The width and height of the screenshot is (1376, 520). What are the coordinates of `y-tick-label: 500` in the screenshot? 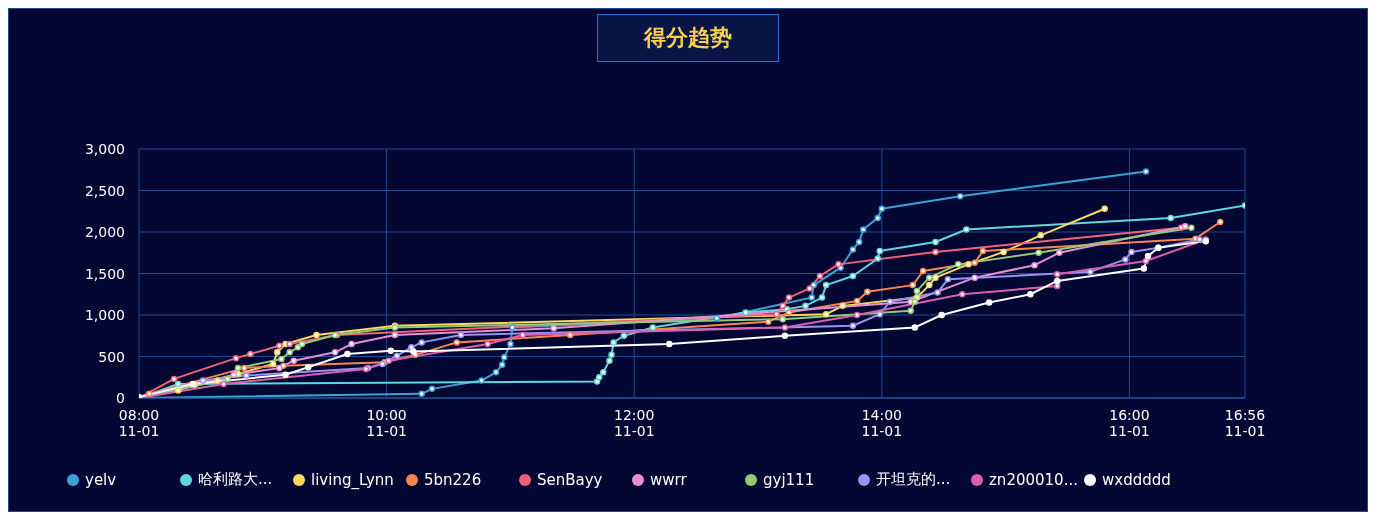 It's located at (111, 356).